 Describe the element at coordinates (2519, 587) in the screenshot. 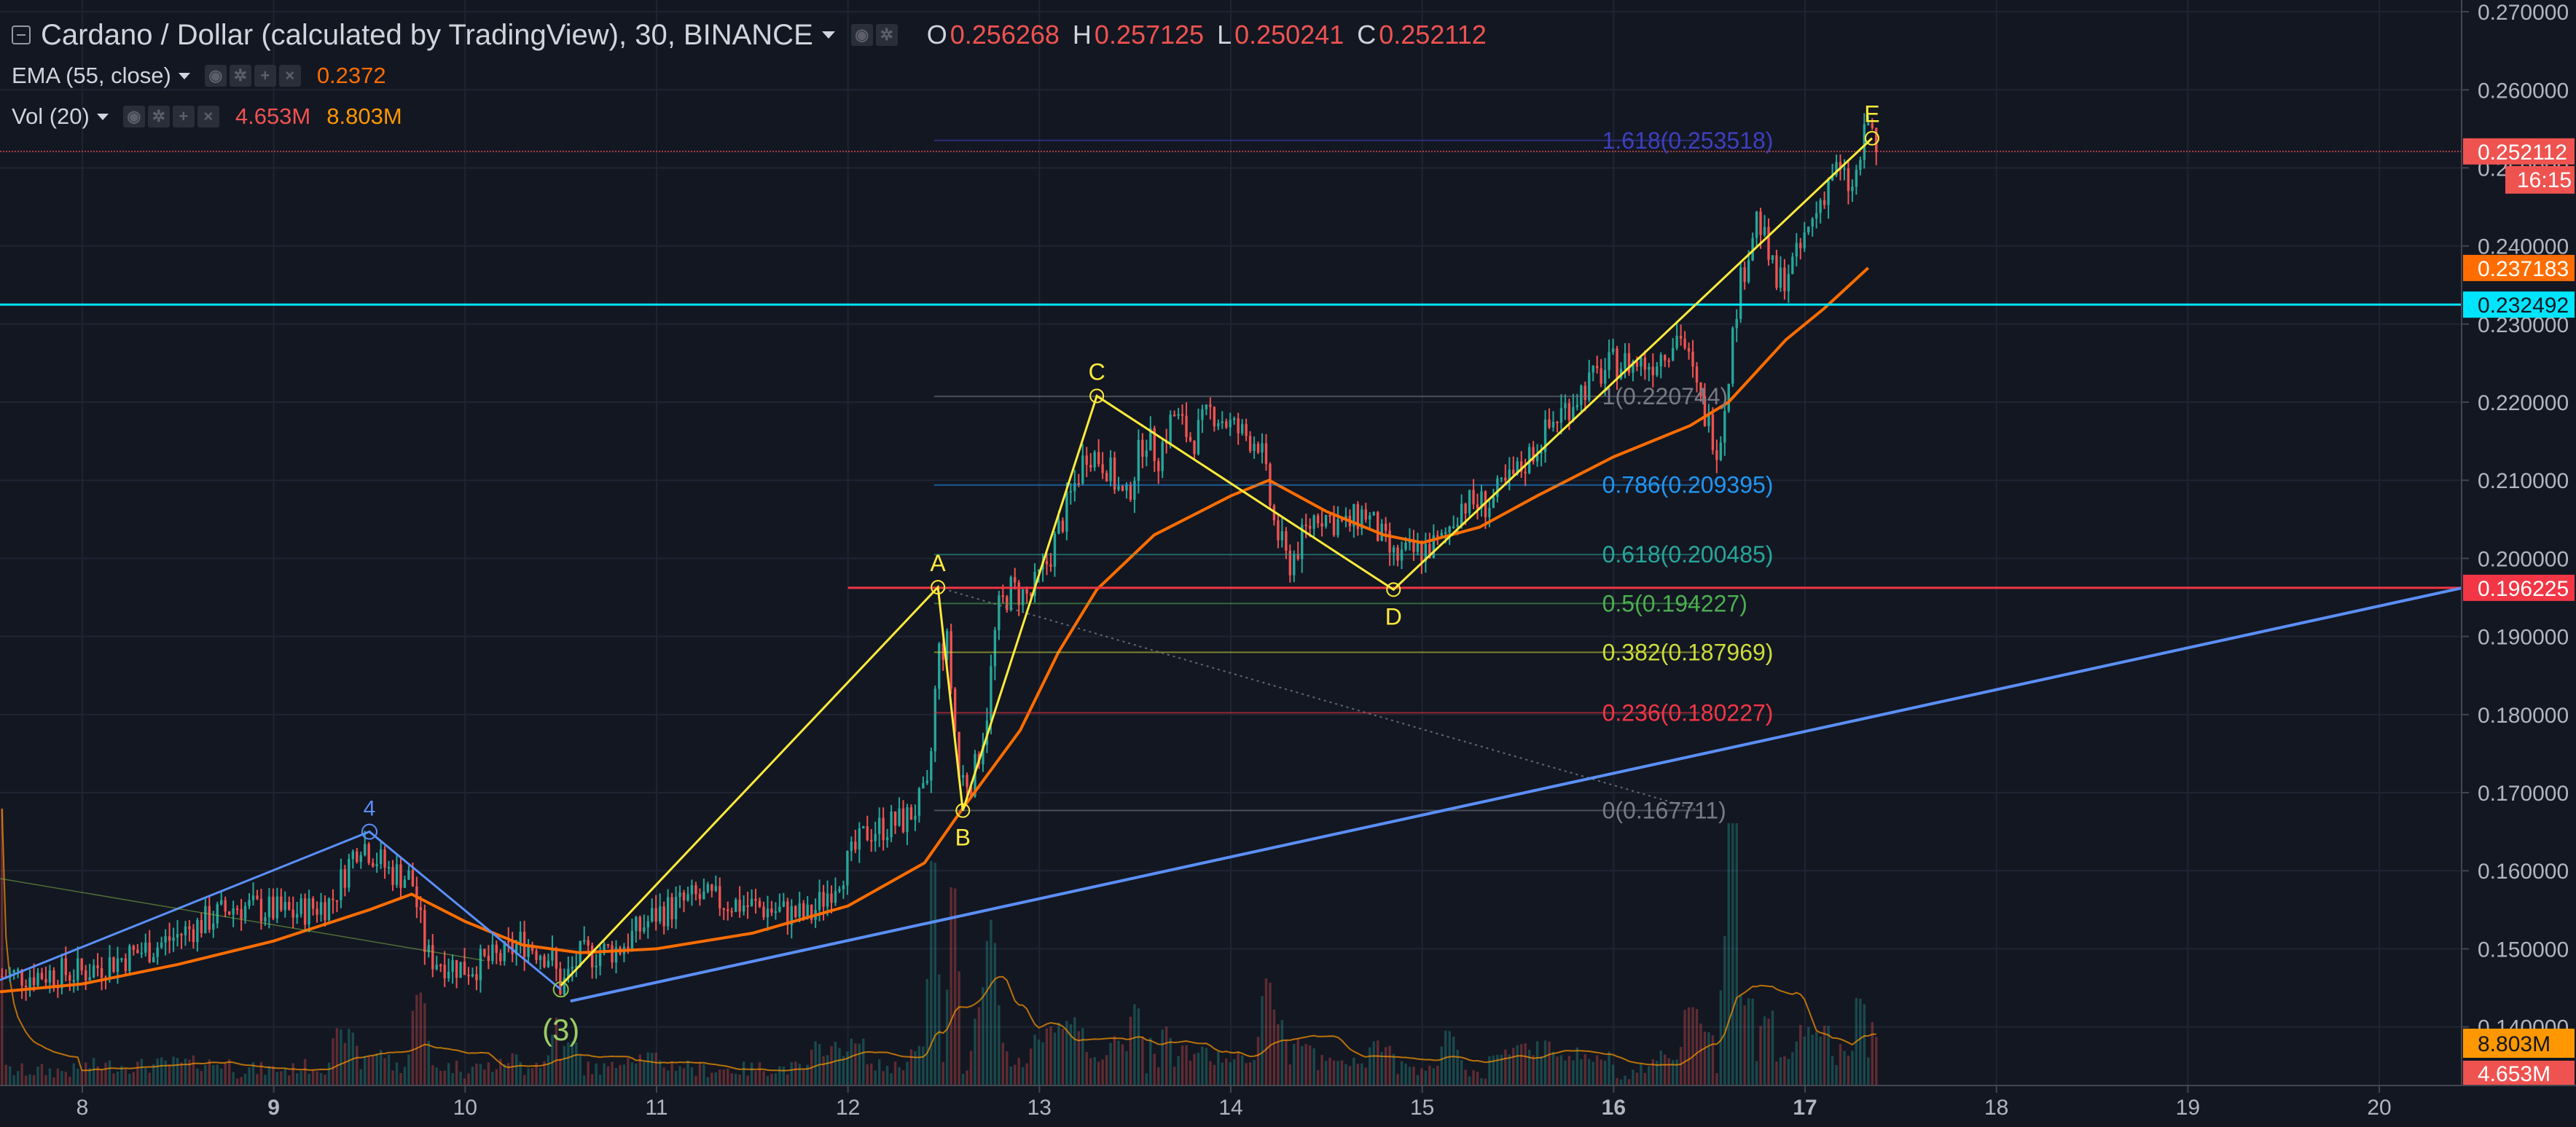

I see `price-label-box` at that location.